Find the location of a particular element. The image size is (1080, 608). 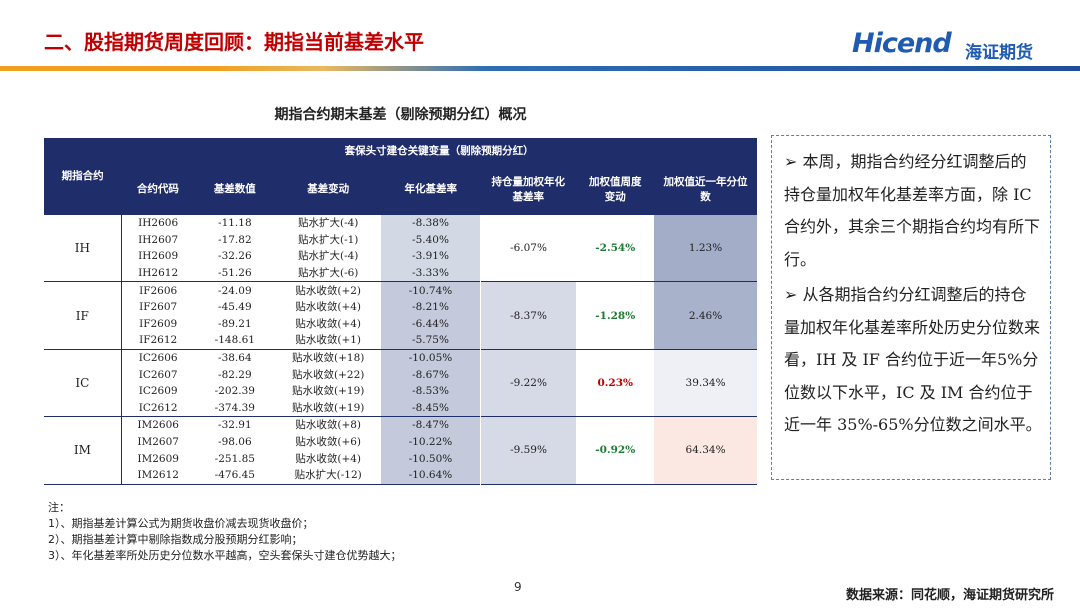

basis-change: 贴水扩大(-1) is located at coordinates (328, 239).